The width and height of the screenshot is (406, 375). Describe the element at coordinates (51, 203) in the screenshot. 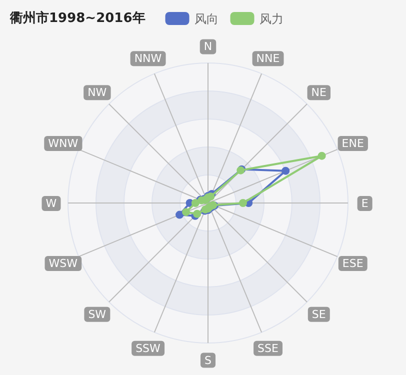

I see `spoke-label: W` at that location.